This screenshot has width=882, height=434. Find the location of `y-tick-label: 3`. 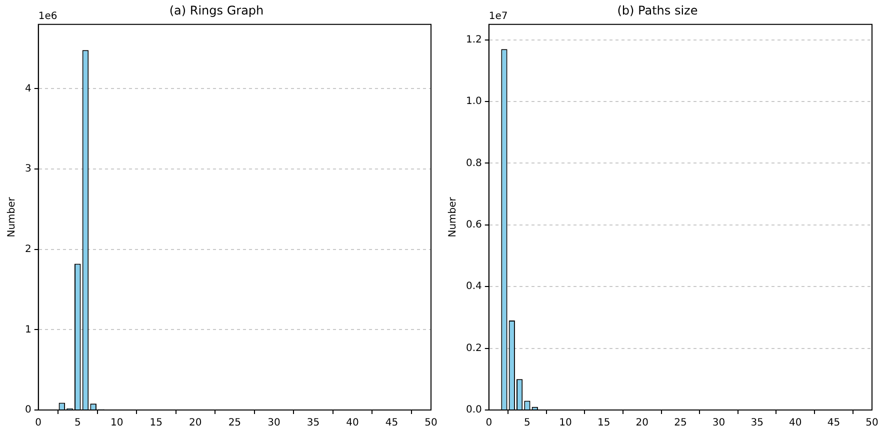

y-tick-label: 3 is located at coordinates (28, 169).